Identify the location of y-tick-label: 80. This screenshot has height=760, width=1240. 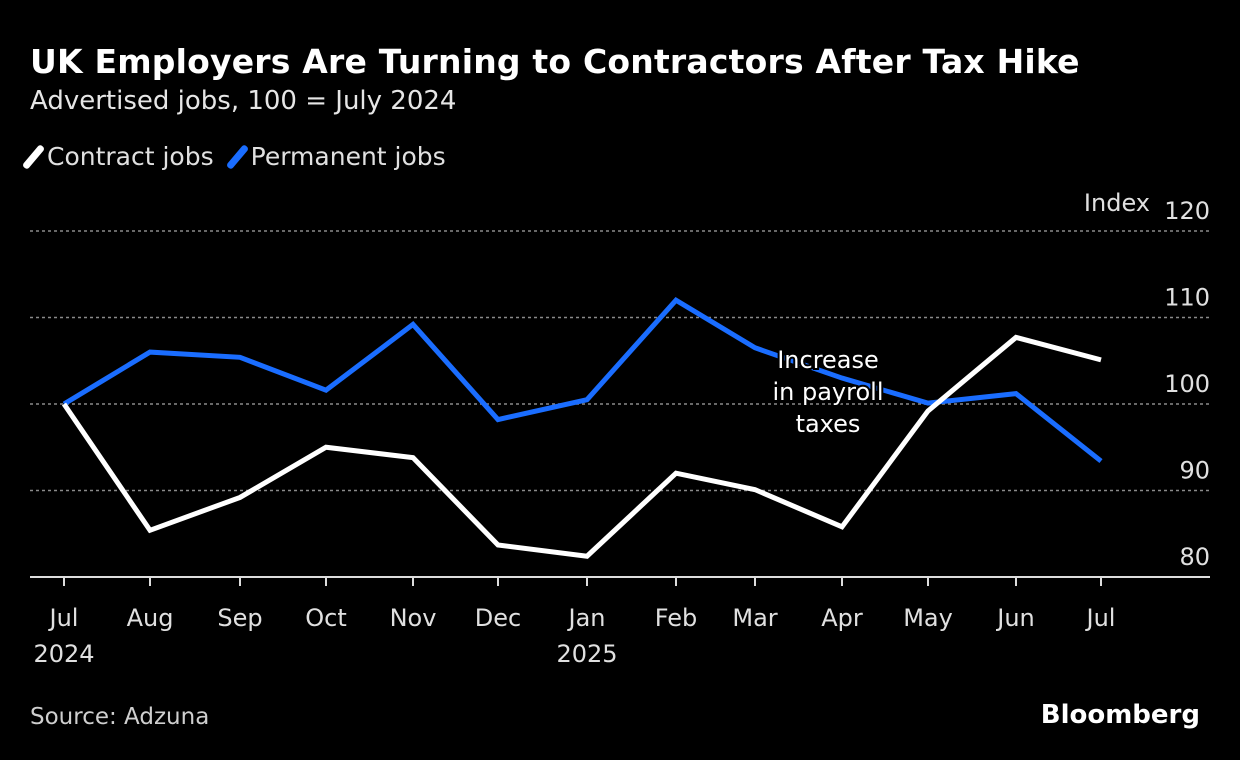
(1194, 557).